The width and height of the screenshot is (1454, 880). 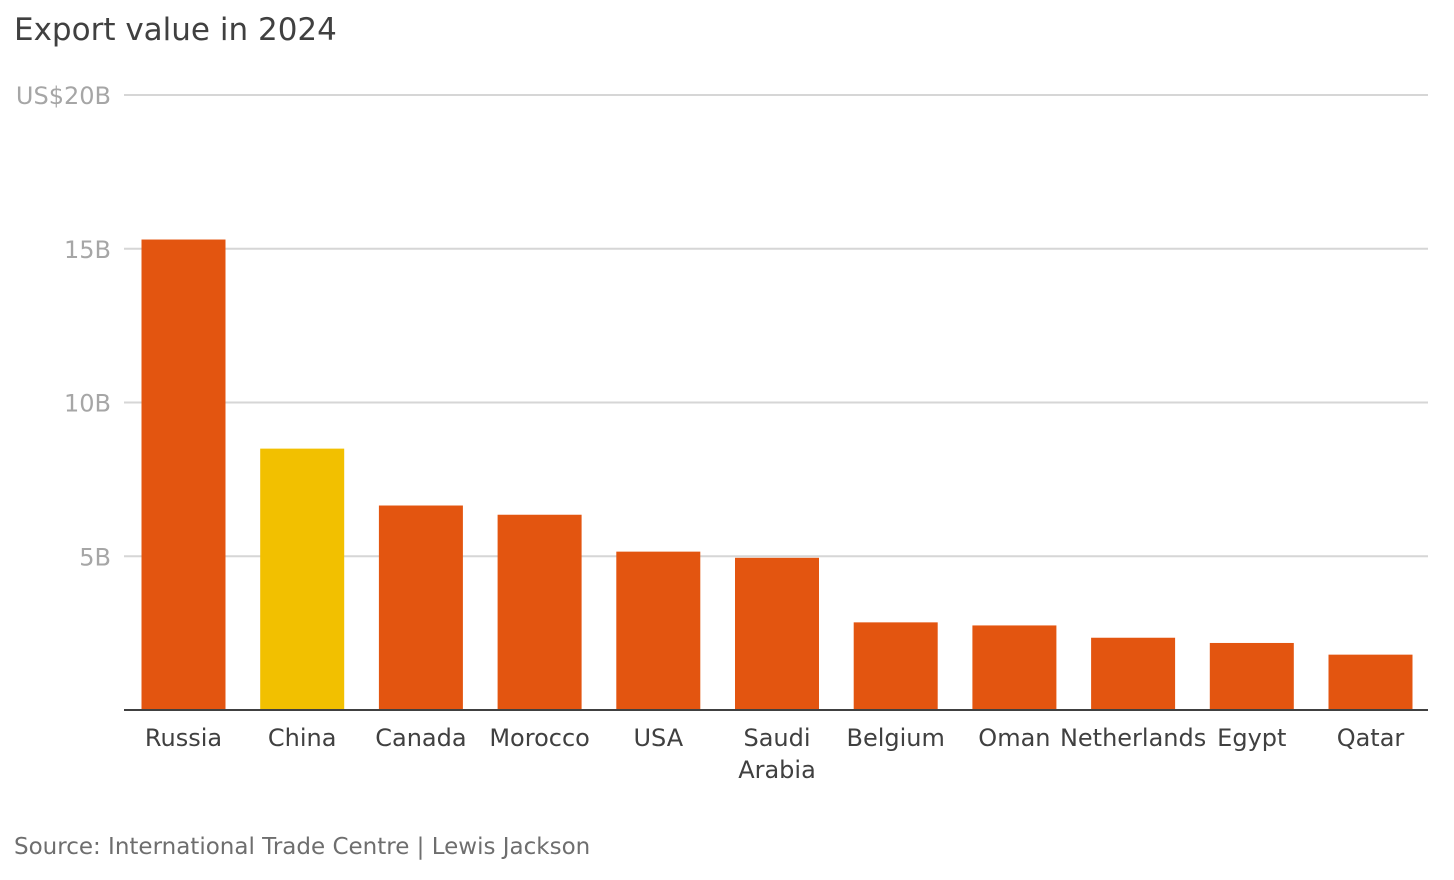 I want to click on bar-china, so click(x=302, y=579).